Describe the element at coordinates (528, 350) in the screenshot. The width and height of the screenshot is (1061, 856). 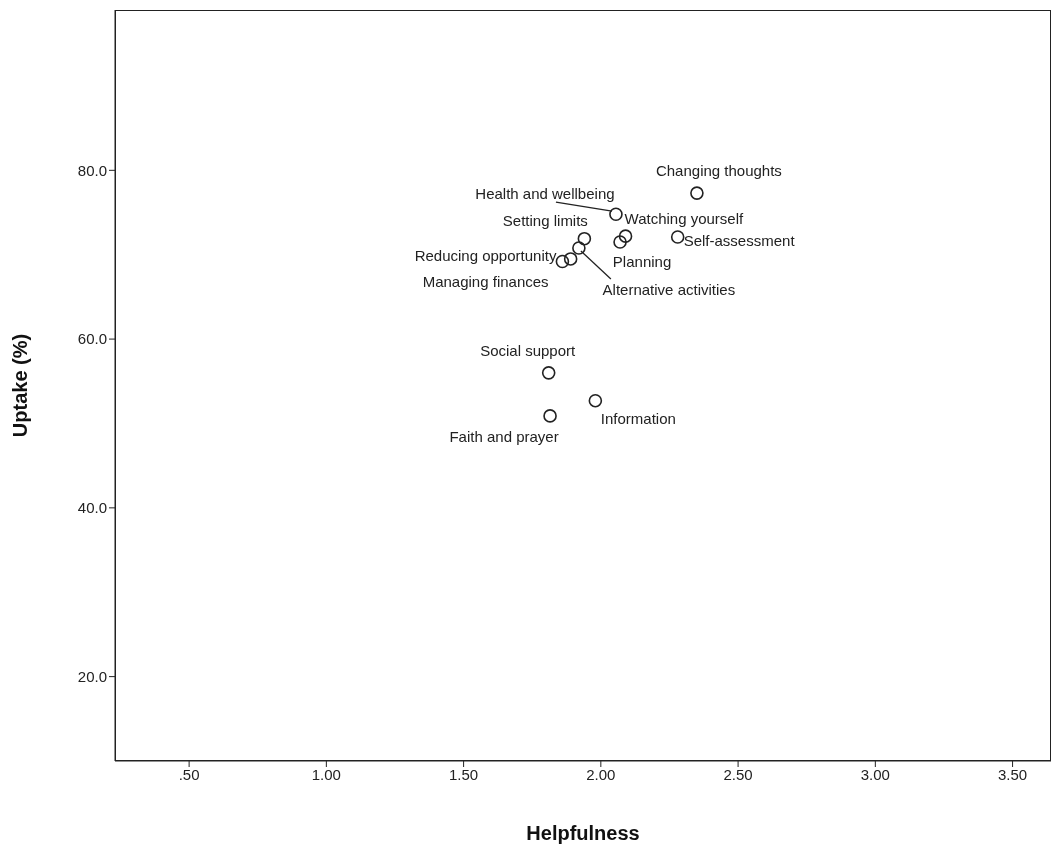
I see `annotation: Social support` at that location.